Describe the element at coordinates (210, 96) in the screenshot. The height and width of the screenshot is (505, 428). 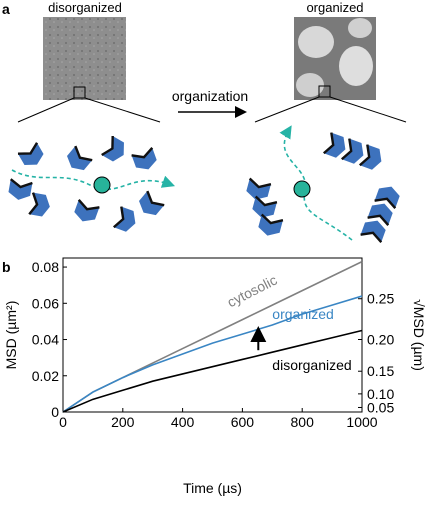
I see `arrow-label: organization` at that location.